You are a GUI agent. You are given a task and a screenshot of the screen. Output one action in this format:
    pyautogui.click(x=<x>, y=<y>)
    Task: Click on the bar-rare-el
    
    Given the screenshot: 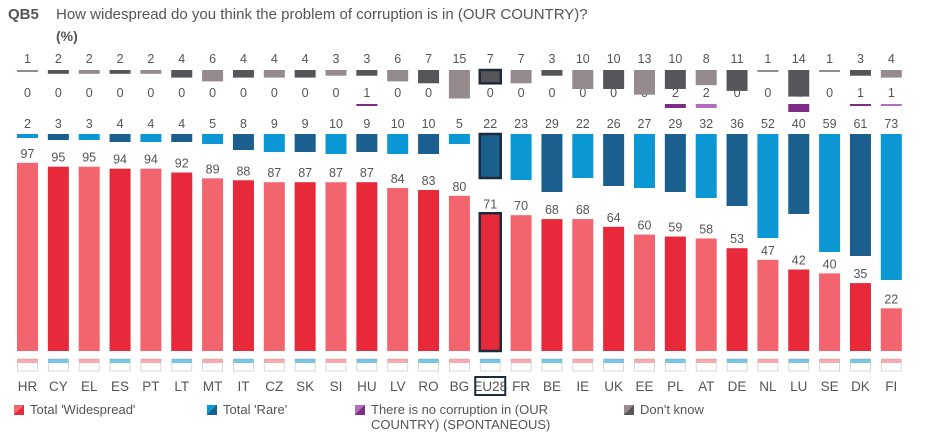 What is the action you would take?
    pyautogui.click(x=89, y=137)
    